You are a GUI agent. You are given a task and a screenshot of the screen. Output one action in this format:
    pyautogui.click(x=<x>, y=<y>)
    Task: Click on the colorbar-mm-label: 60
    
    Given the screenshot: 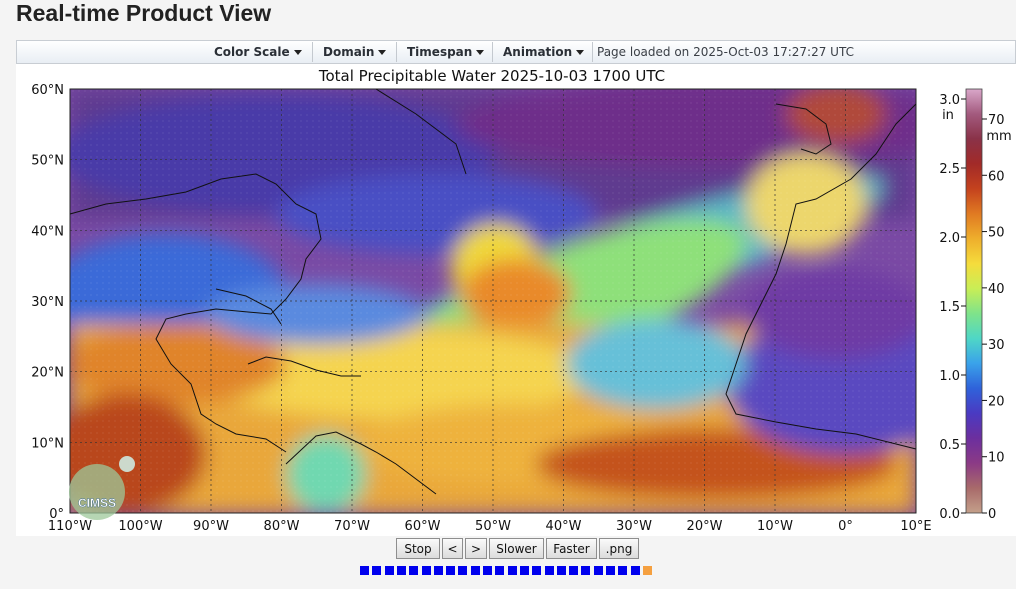 What is the action you would take?
    pyautogui.click(x=996, y=176)
    